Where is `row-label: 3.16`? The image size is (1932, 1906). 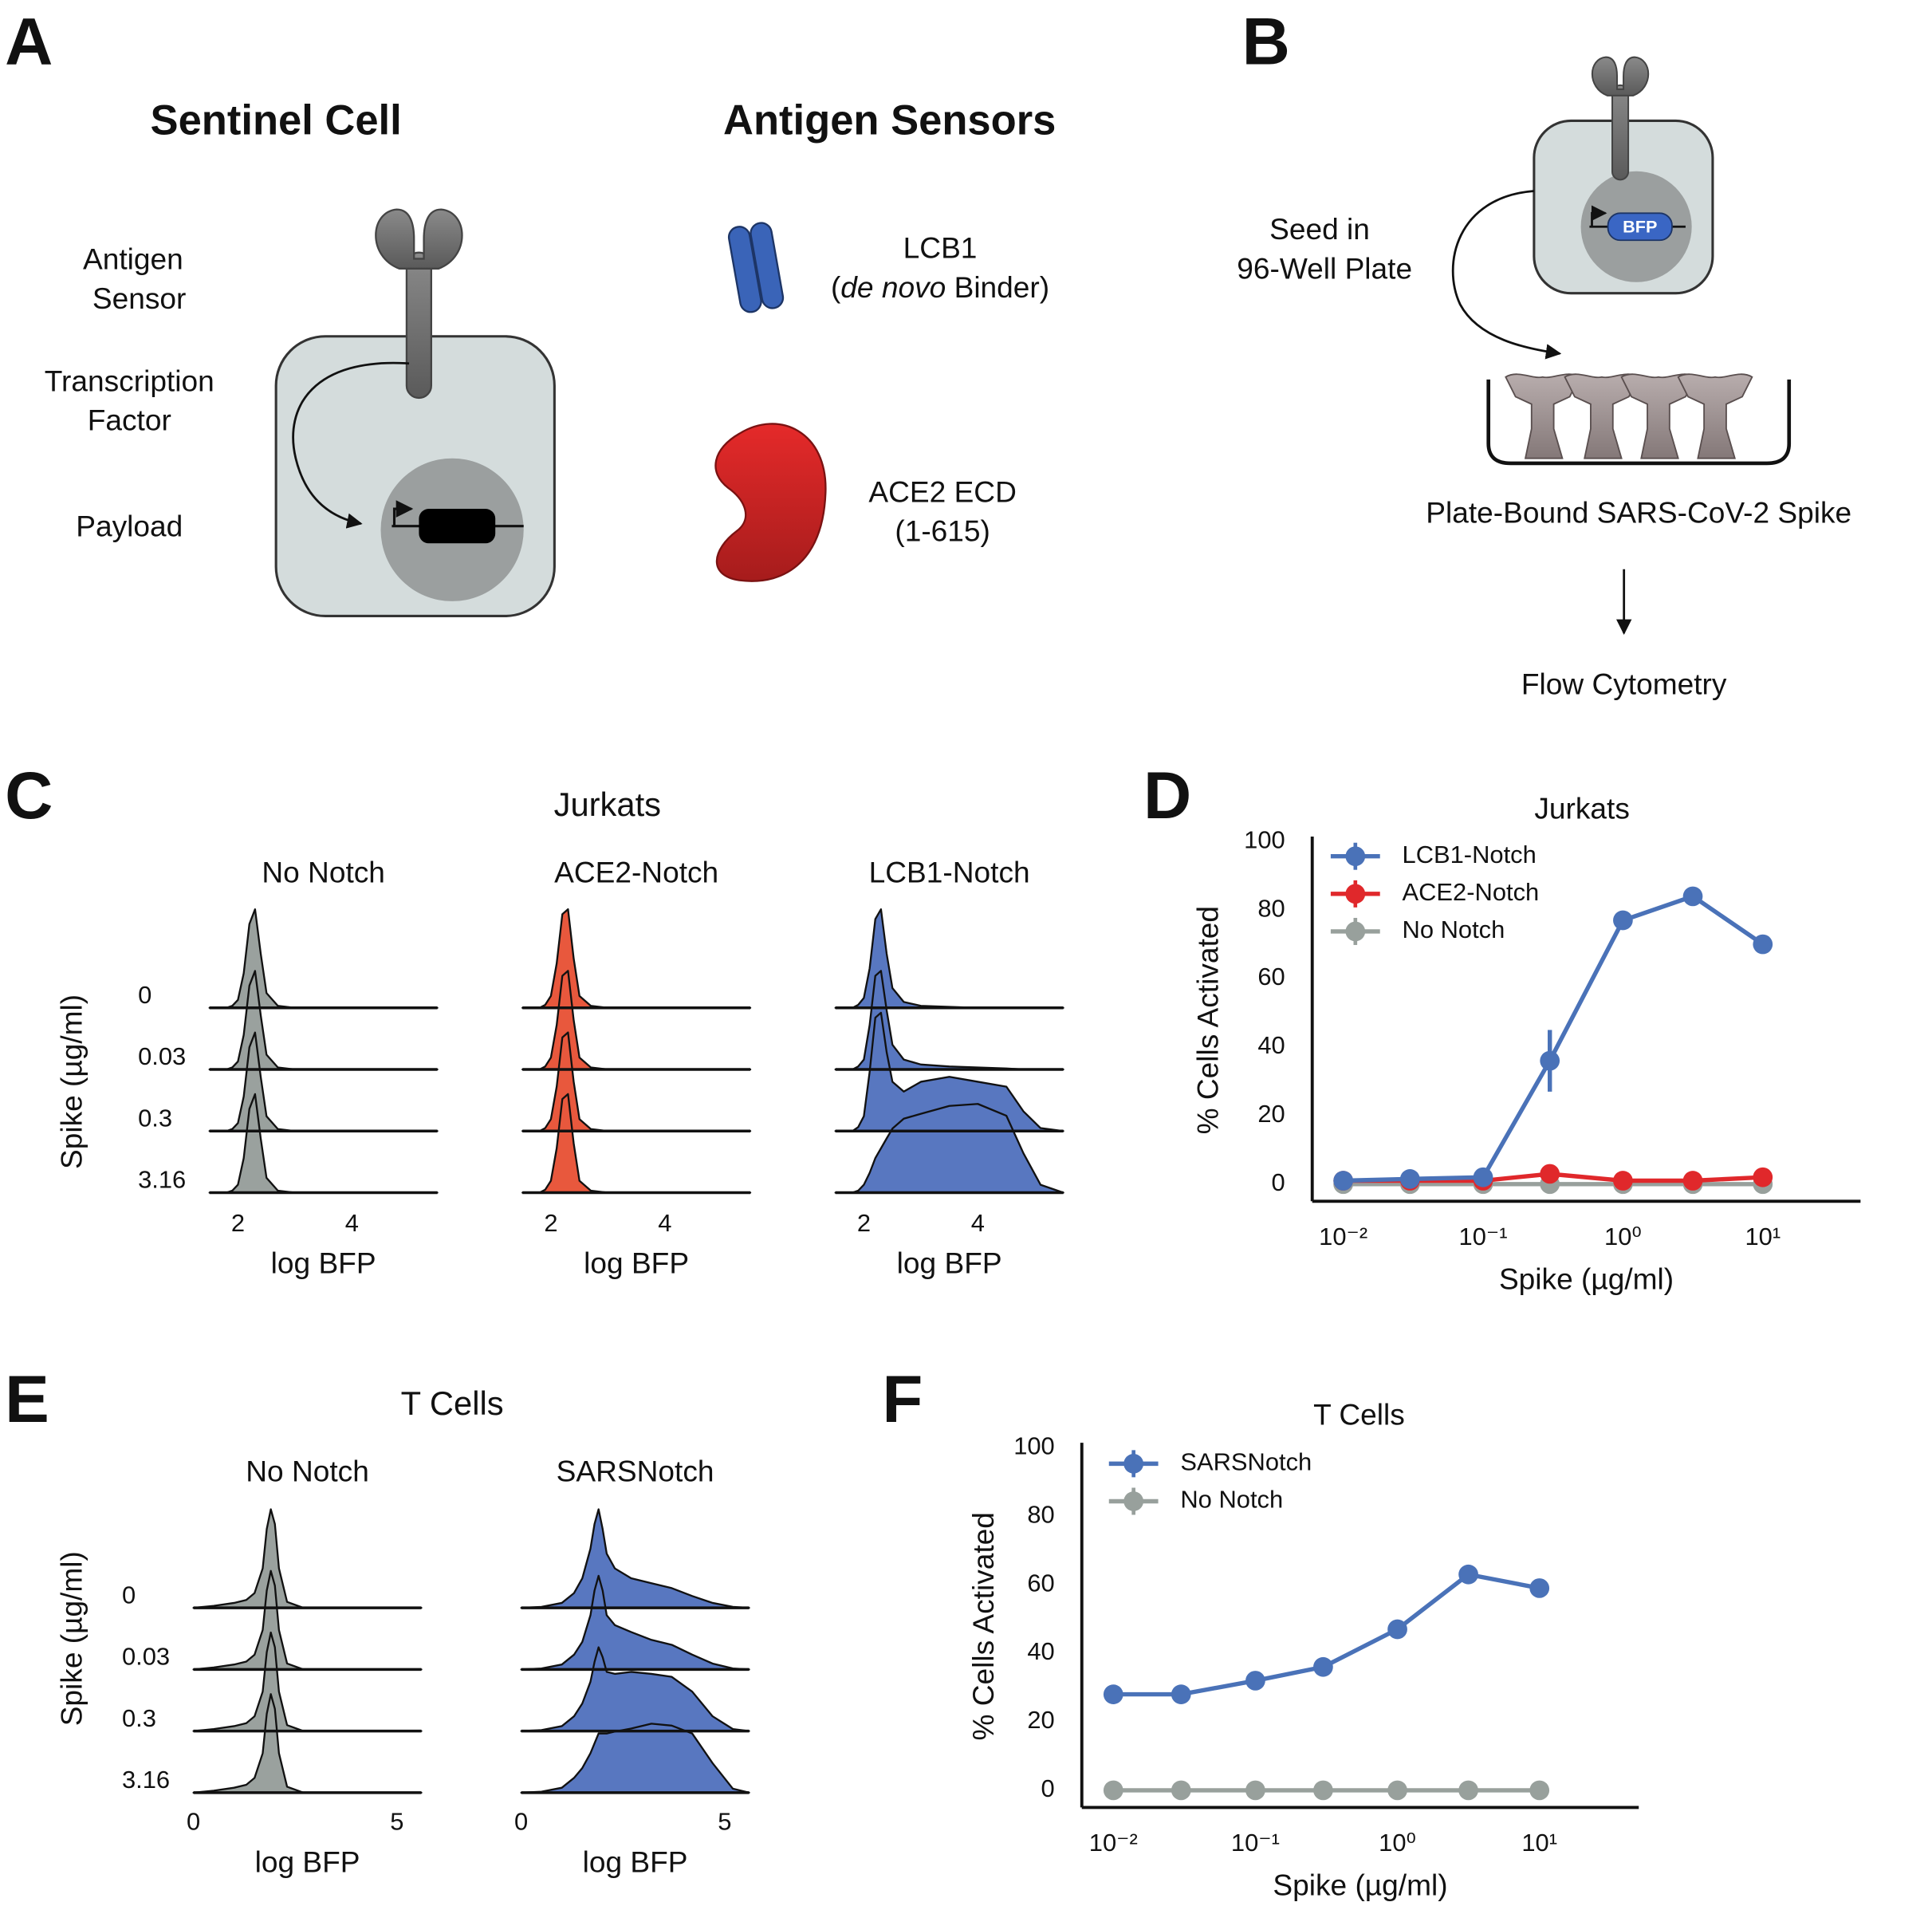
row-label: 3.16 is located at coordinates (146, 1780).